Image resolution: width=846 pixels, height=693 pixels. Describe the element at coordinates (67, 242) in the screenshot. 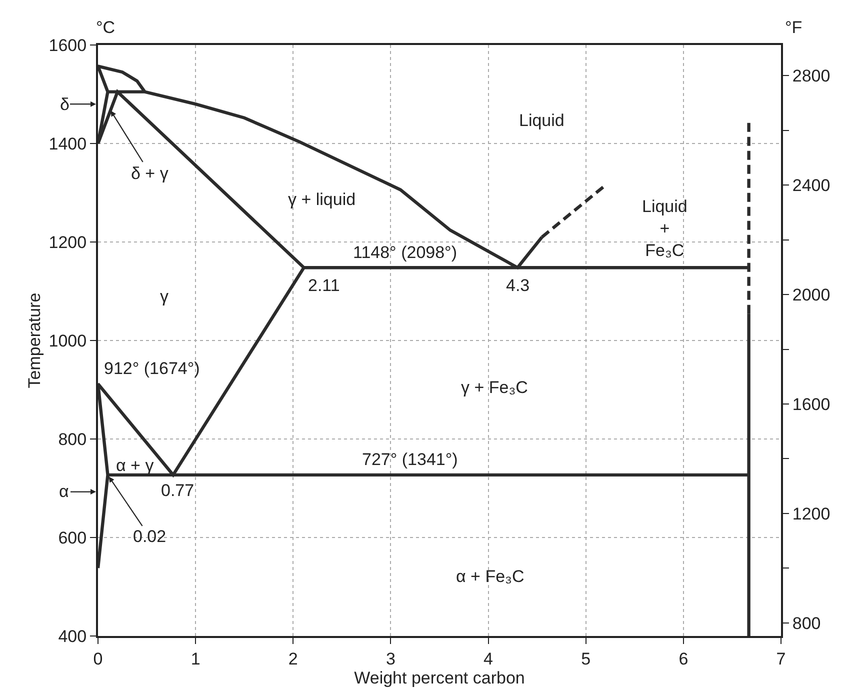

I see `y-tick-label: 1200` at that location.